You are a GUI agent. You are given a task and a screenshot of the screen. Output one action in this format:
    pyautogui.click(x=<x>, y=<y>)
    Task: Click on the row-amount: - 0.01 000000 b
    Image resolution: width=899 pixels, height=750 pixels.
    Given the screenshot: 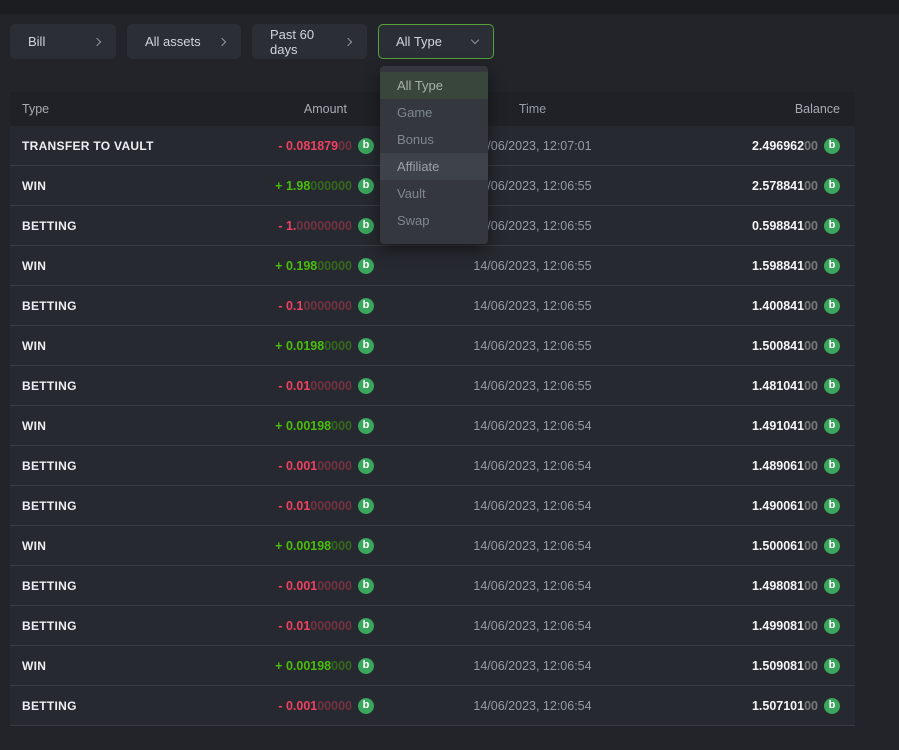 What is the action you would take?
    pyautogui.click(x=324, y=505)
    